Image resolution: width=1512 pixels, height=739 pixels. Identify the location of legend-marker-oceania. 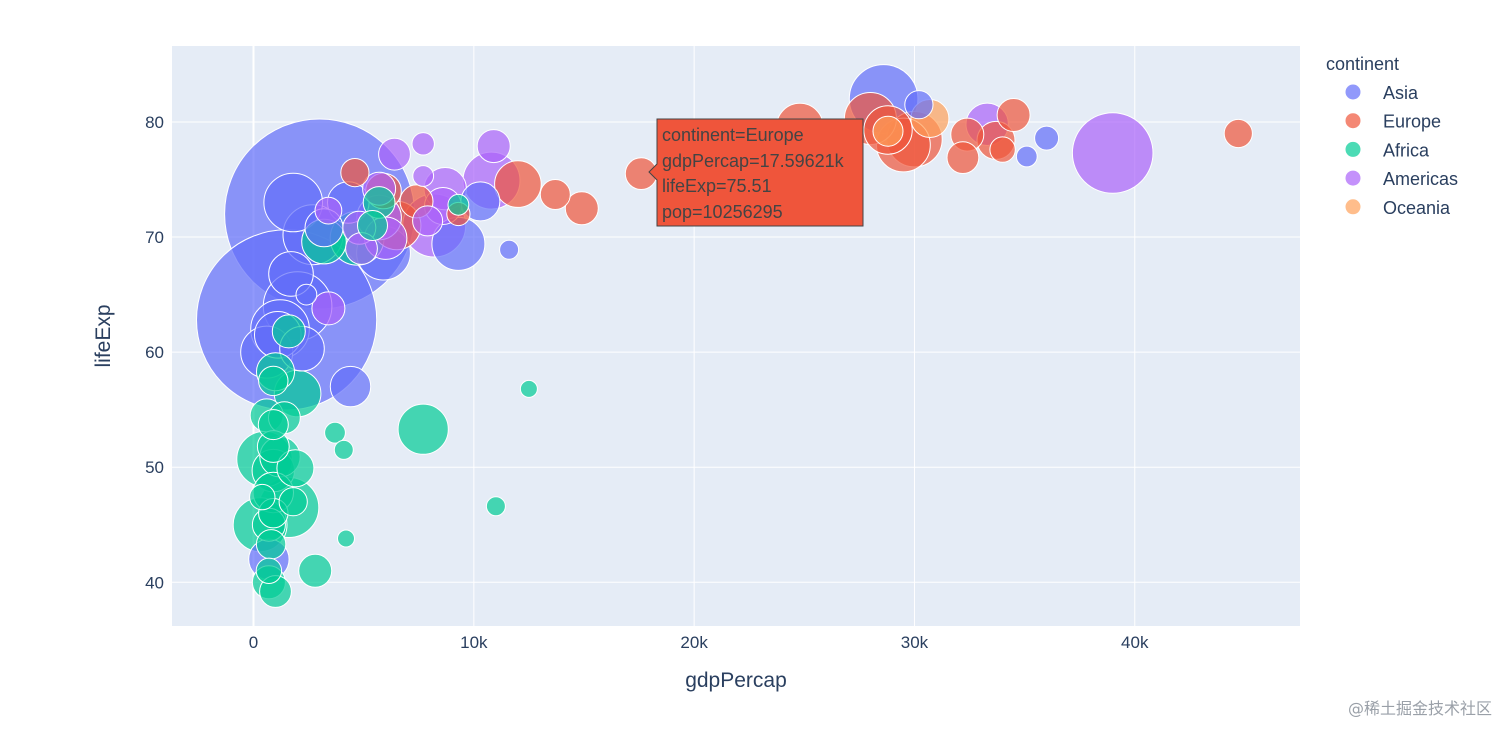
(1353, 207).